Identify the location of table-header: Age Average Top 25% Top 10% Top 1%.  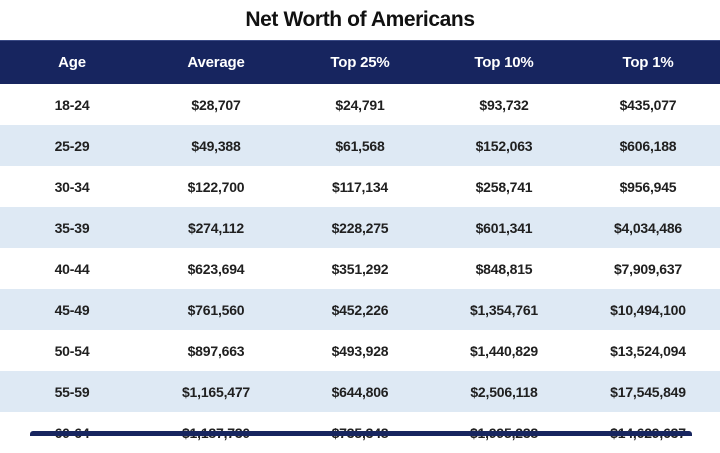
(360, 62).